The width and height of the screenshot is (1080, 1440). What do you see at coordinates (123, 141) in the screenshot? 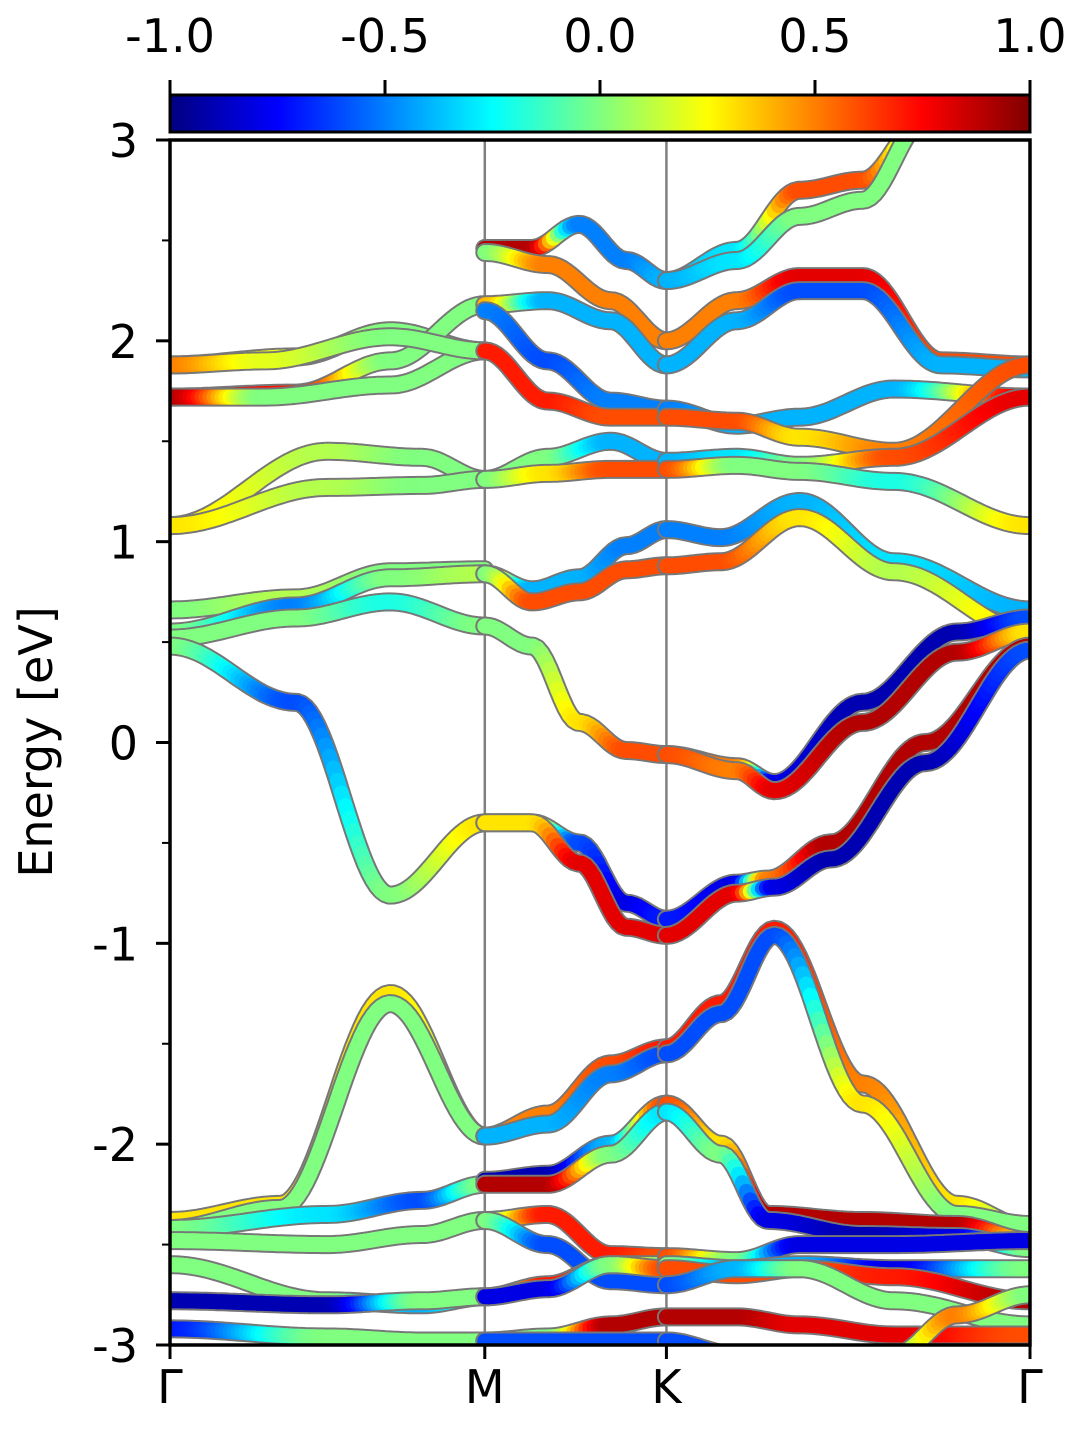
I see `y-tick-label: 3` at bounding box center [123, 141].